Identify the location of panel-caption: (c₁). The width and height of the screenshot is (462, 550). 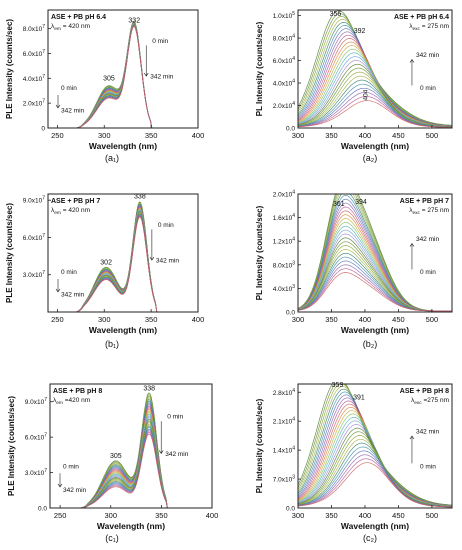
(112, 538).